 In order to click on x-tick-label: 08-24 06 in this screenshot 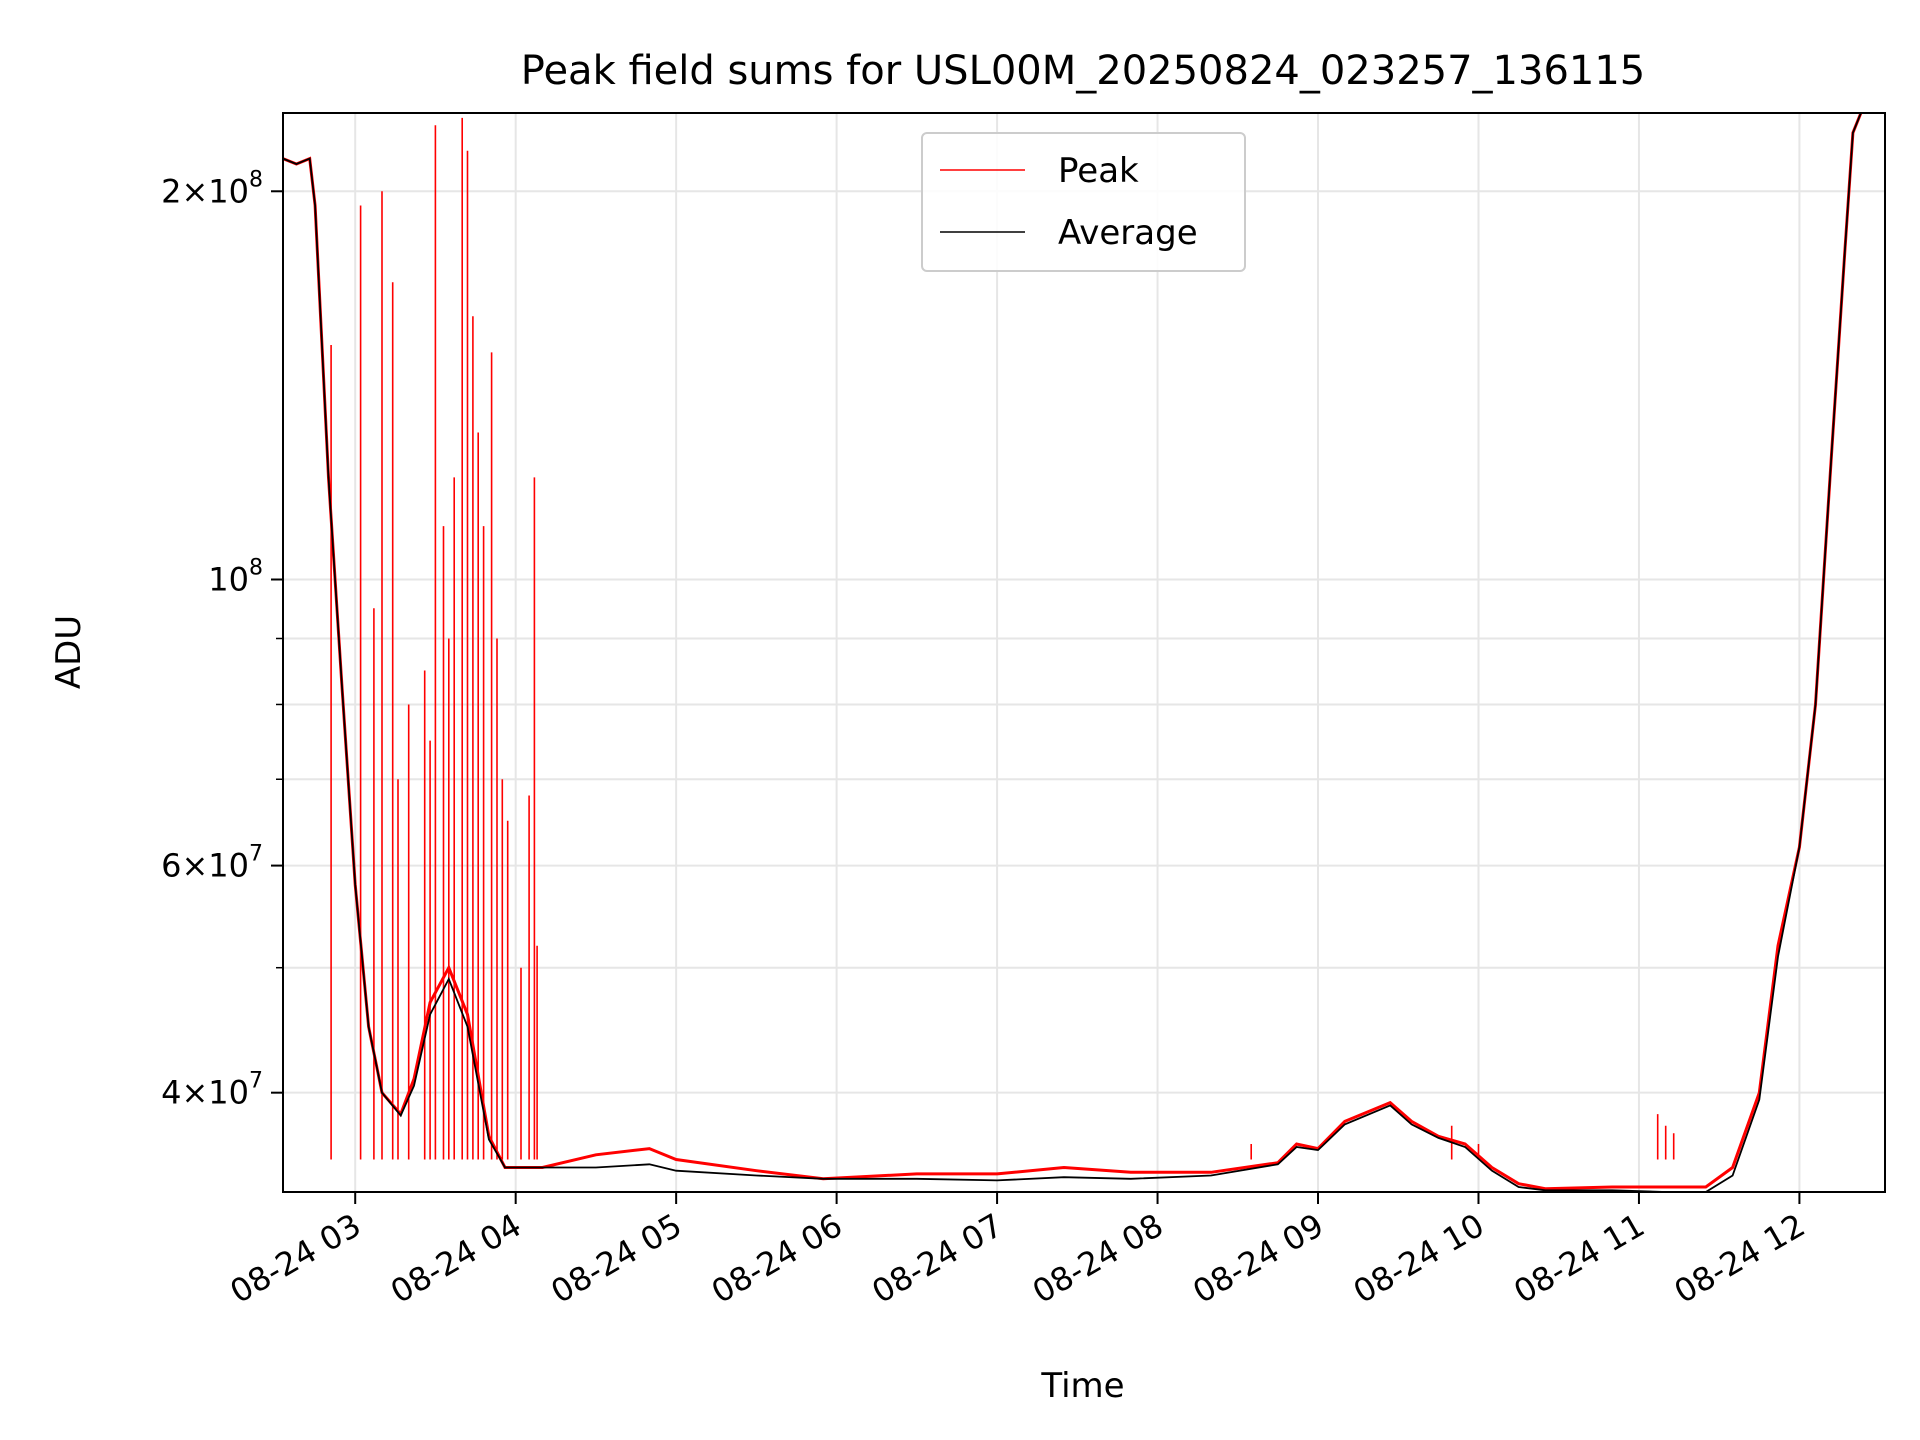, I will do `click(777, 1258)`.